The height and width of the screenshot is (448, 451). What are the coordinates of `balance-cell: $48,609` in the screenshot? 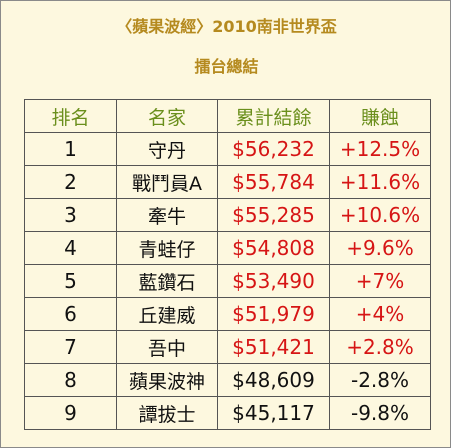 It's located at (273, 380).